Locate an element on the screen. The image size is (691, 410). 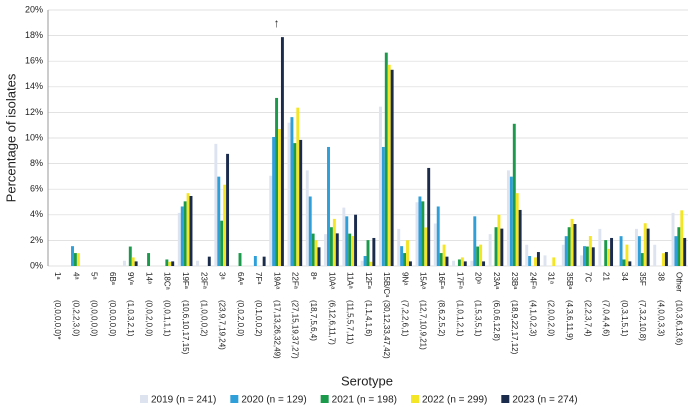
x-tick-label: 16Fᵃ is located at coordinates (441, 281).